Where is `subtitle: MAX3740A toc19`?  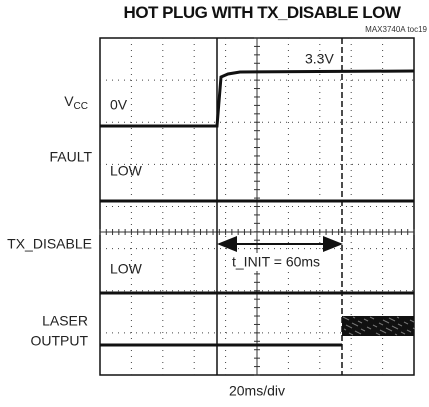 subtitle: MAX3740A toc19 is located at coordinates (396, 29).